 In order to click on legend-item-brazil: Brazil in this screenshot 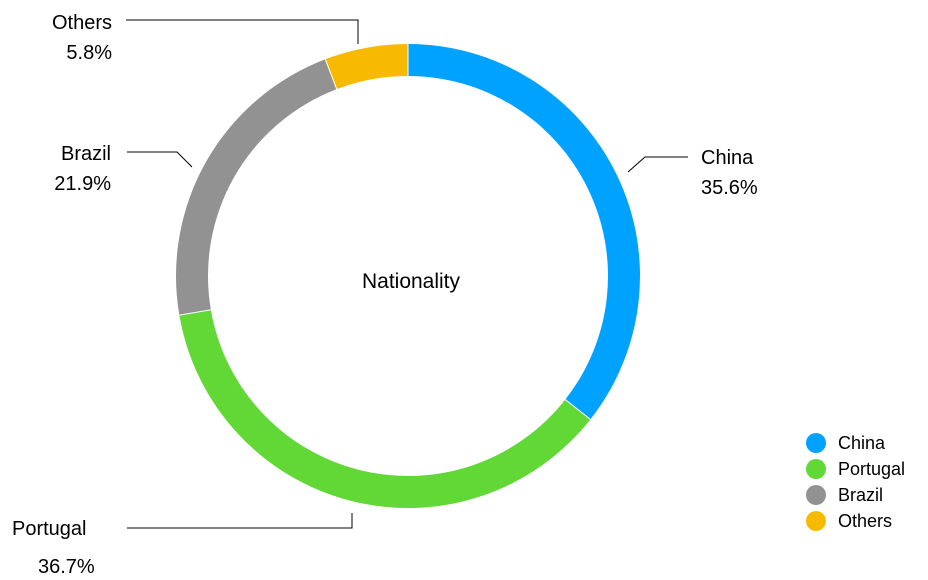, I will do `click(855, 495)`.